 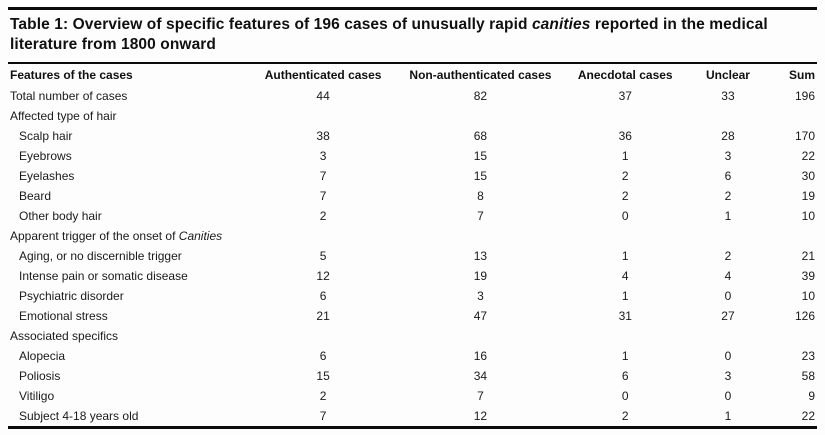 What do you see at coordinates (808, 176) in the screenshot?
I see `value-cell: 30` at bounding box center [808, 176].